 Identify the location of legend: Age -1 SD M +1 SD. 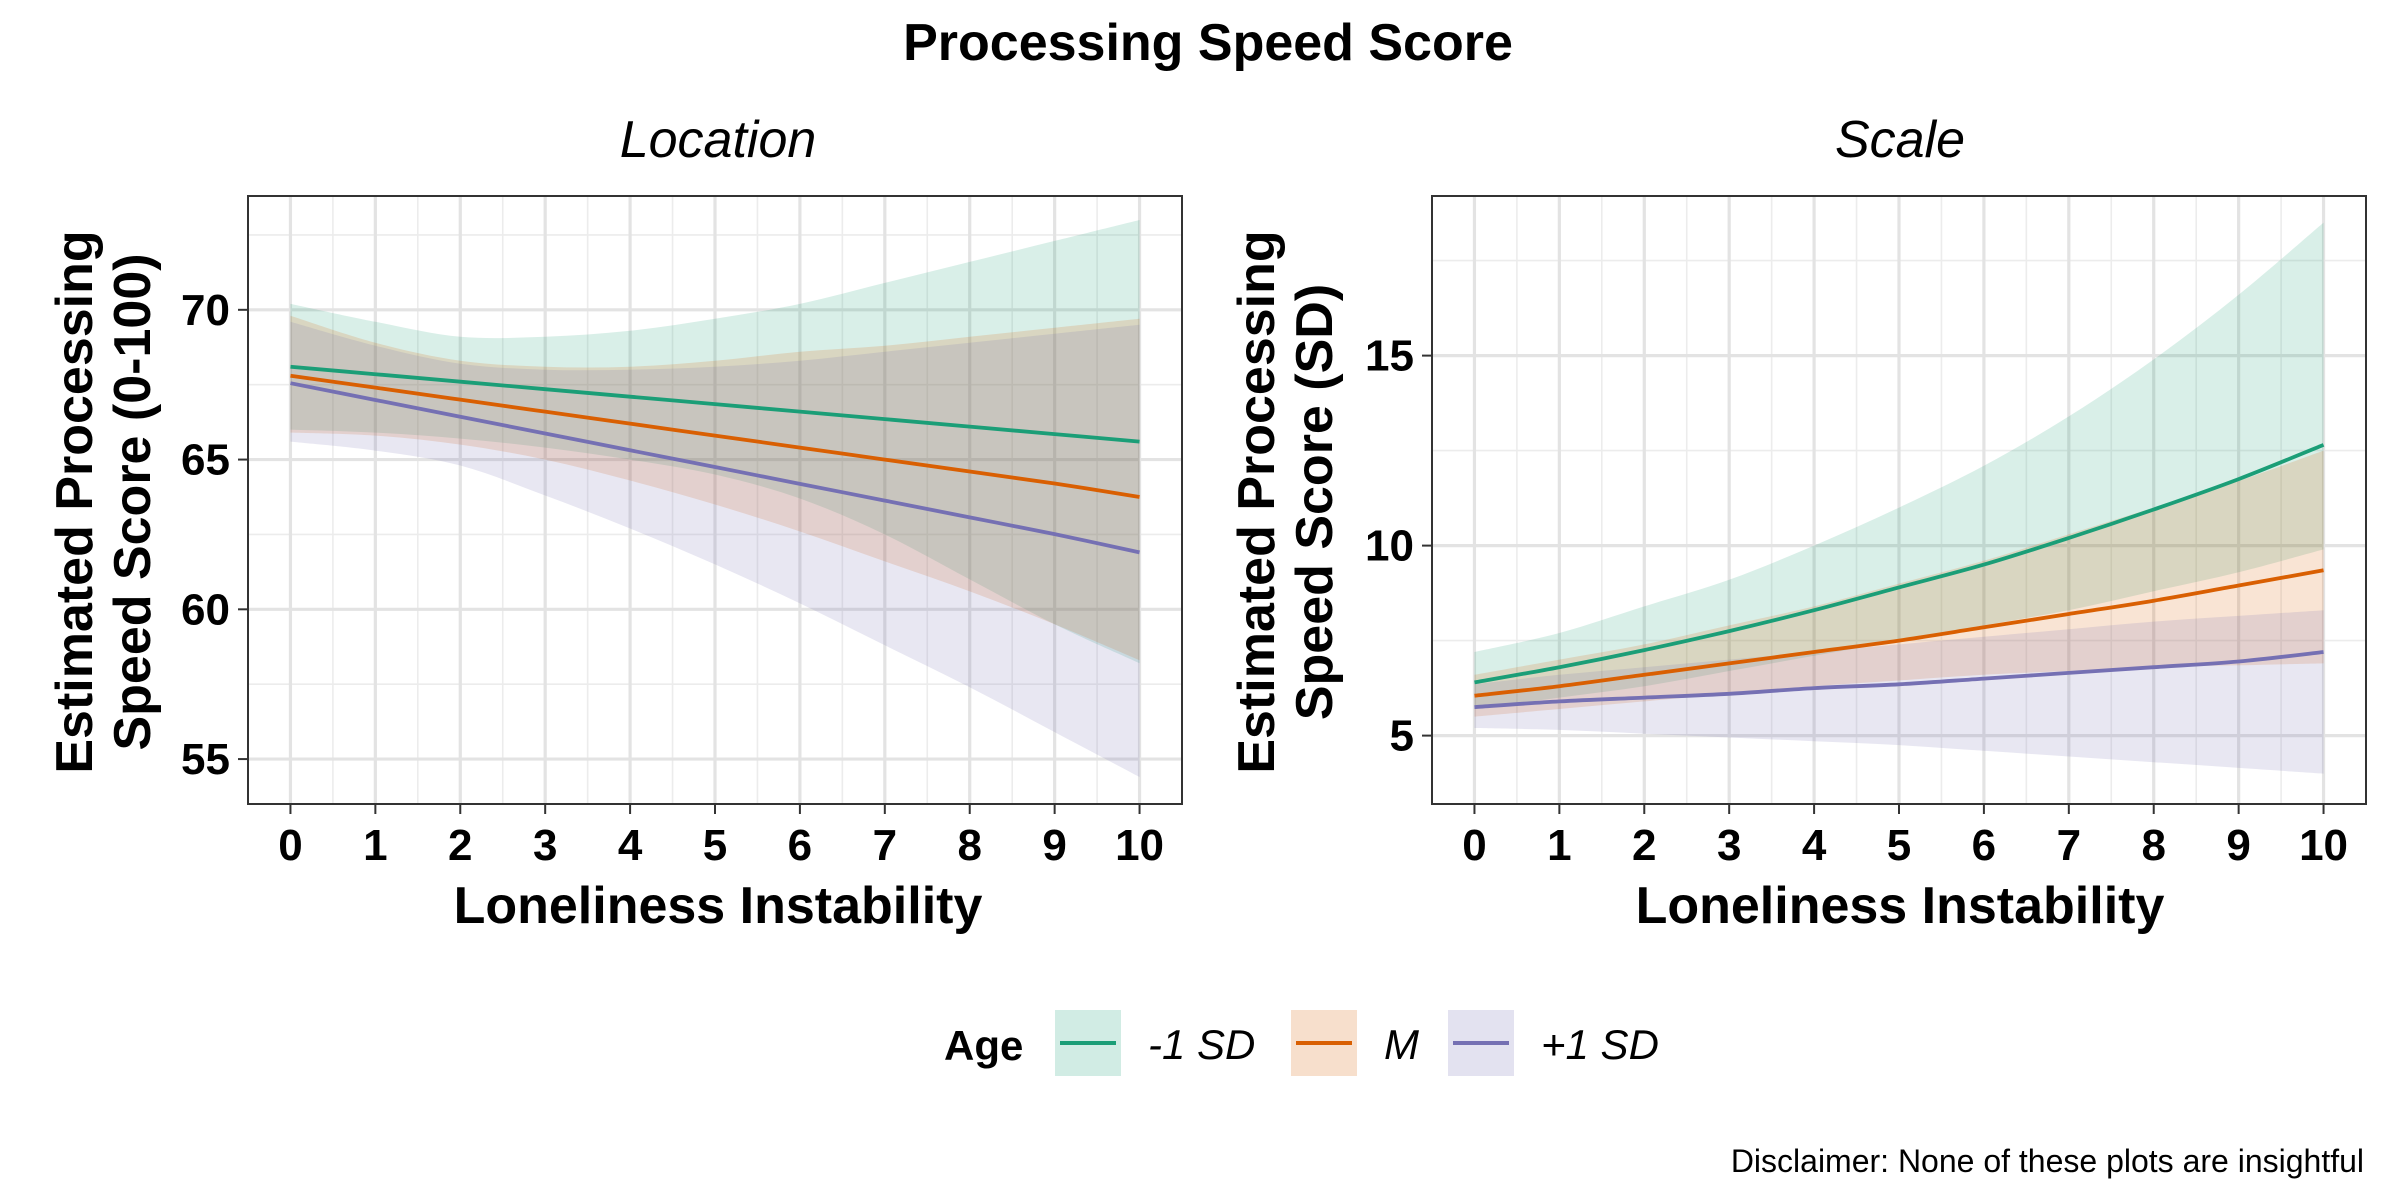
(1301, 1043).